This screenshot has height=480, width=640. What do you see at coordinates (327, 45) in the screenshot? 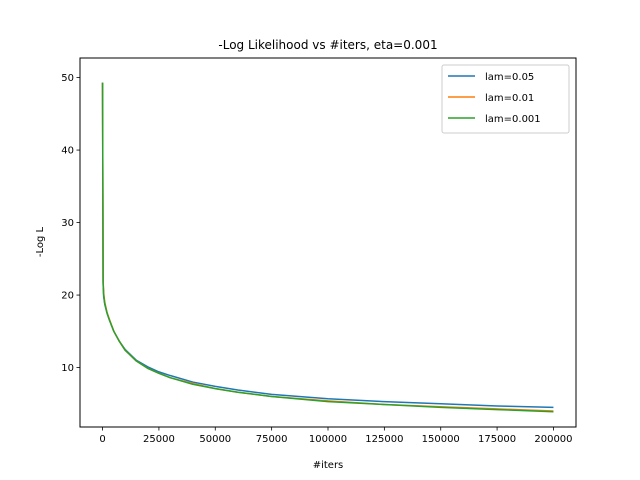
I see `chart-title: -Log Likelihood vs #iters, eta=0.001` at bounding box center [327, 45].